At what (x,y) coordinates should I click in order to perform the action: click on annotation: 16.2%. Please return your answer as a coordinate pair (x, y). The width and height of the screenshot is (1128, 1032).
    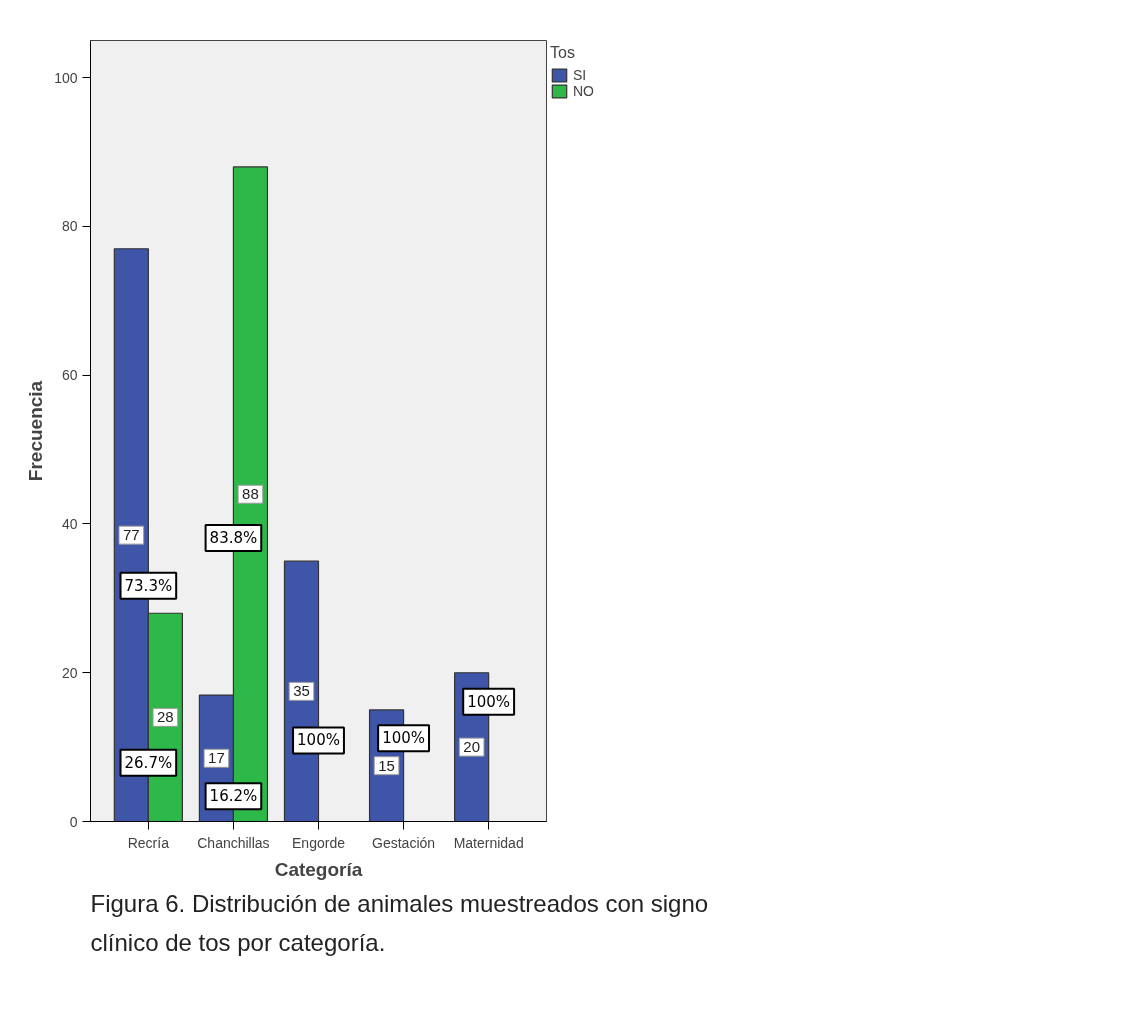
    Looking at the image, I should click on (233, 796).